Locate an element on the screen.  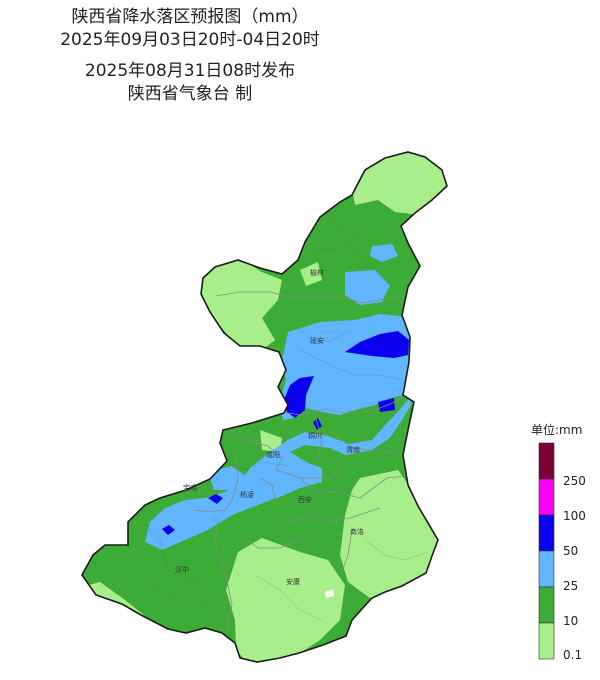
legend-label-25: 25 is located at coordinates (571, 586).